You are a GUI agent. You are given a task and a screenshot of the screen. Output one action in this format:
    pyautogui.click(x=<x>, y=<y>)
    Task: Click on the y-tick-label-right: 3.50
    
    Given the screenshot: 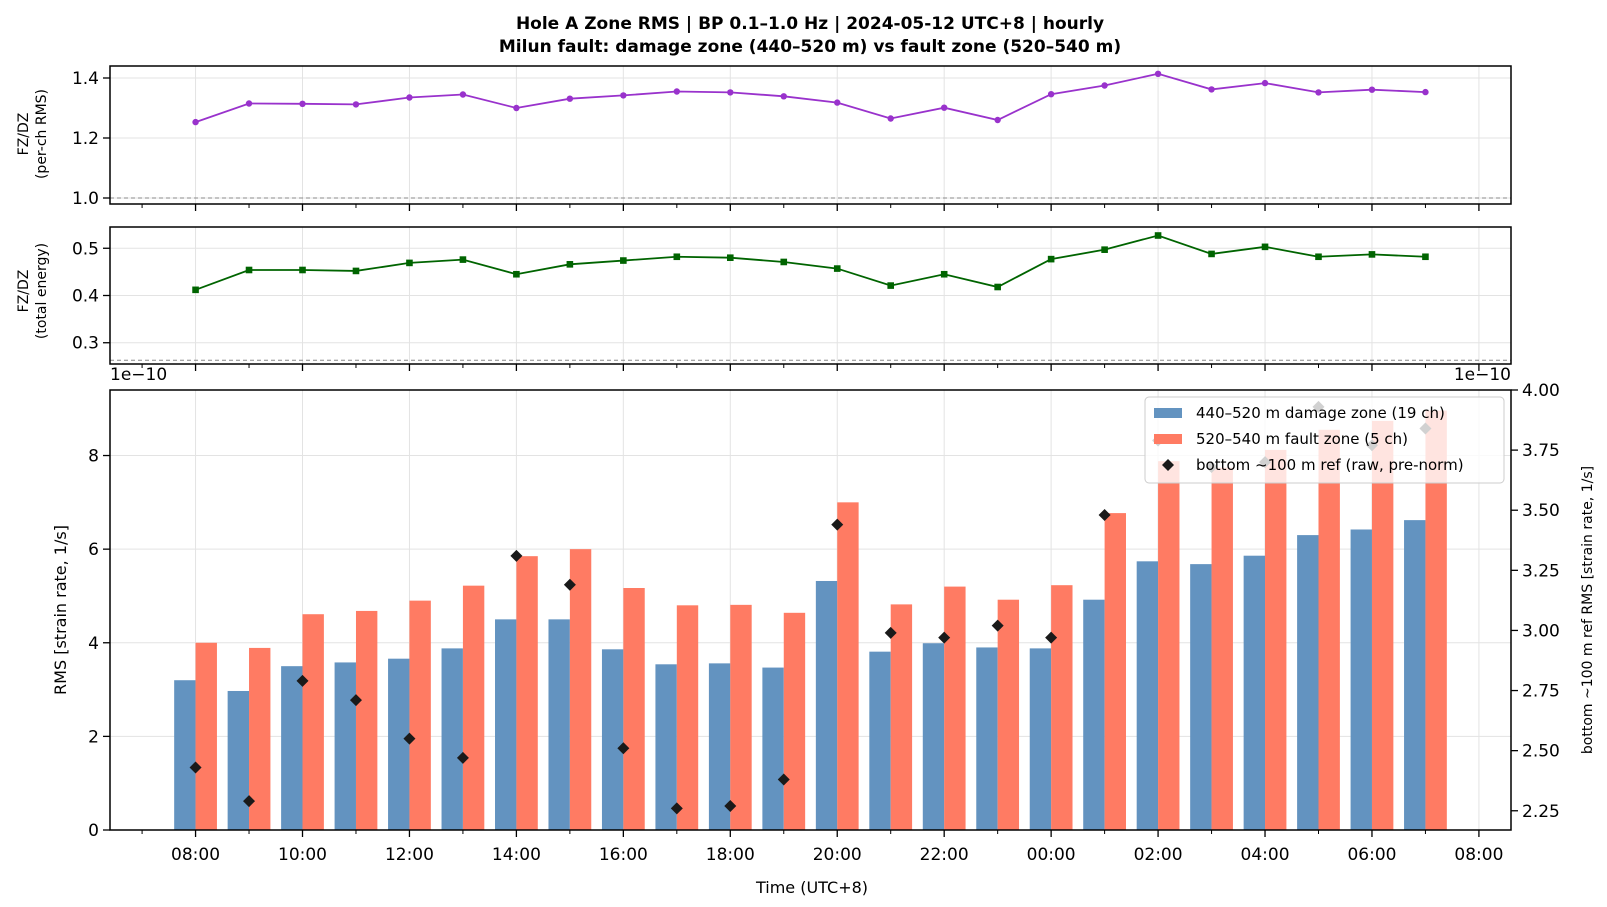 What is the action you would take?
    pyautogui.click(x=1541, y=511)
    